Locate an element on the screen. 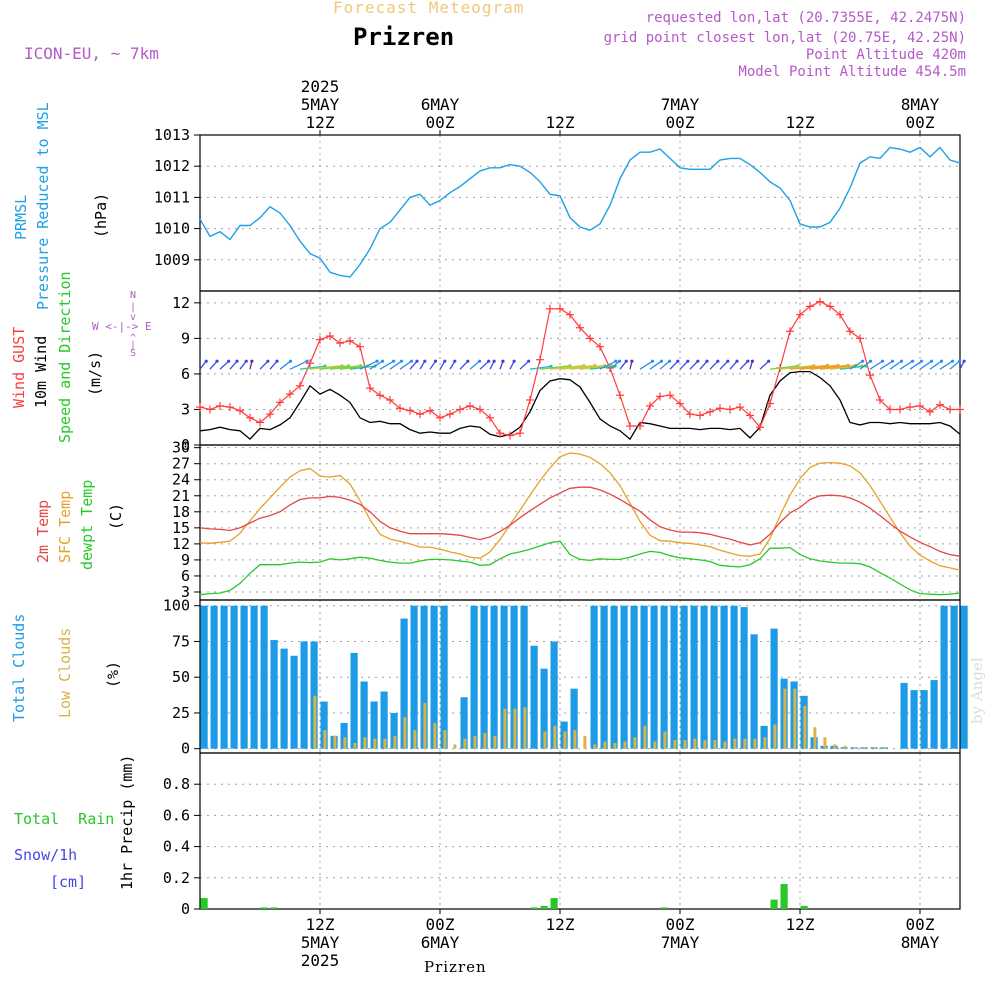 Image resolution: width=1000 pixels, height=1000 pixels. compass-we: W <-|-> E is located at coordinates (122, 326).